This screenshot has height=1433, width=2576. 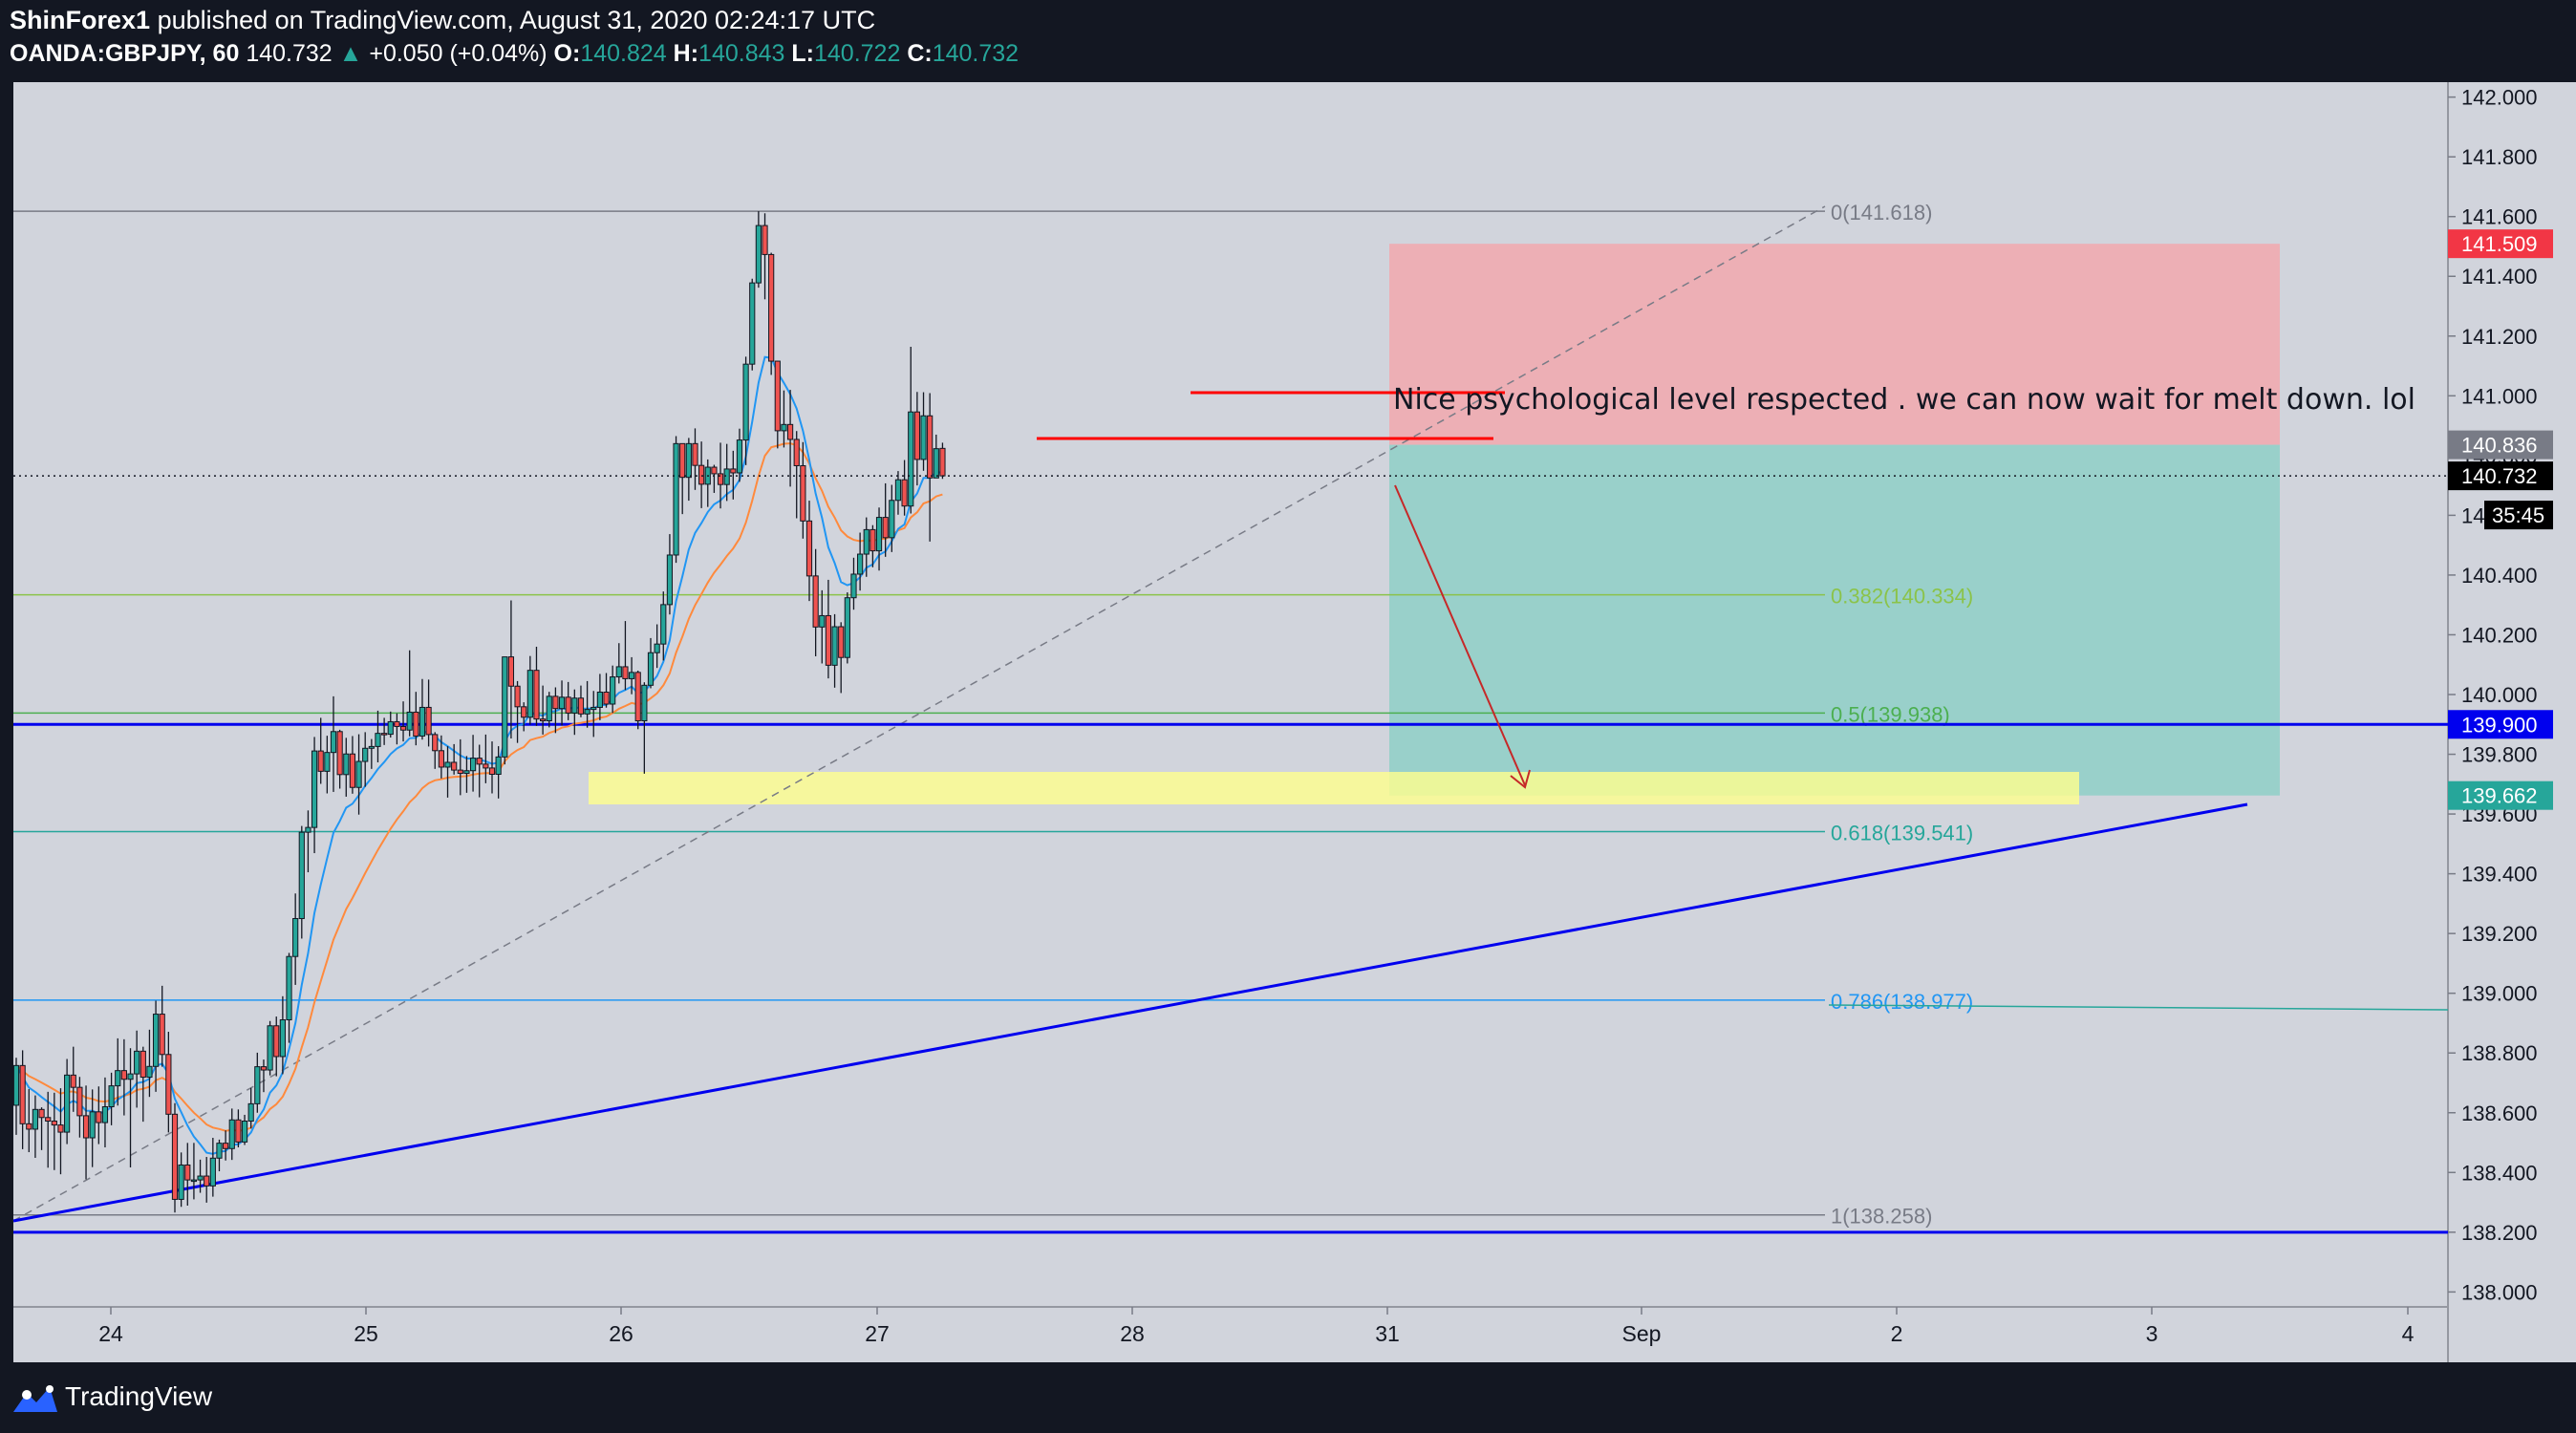 I want to click on symbol-label: OANDA:GBPJPY, 60, so click(x=125, y=54).